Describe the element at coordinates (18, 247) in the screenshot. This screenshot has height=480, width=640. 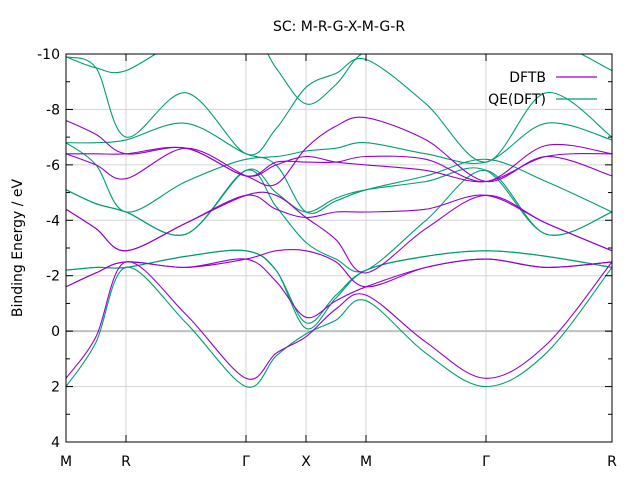
I see `y-axis-label: Binding Energy / eV` at that location.